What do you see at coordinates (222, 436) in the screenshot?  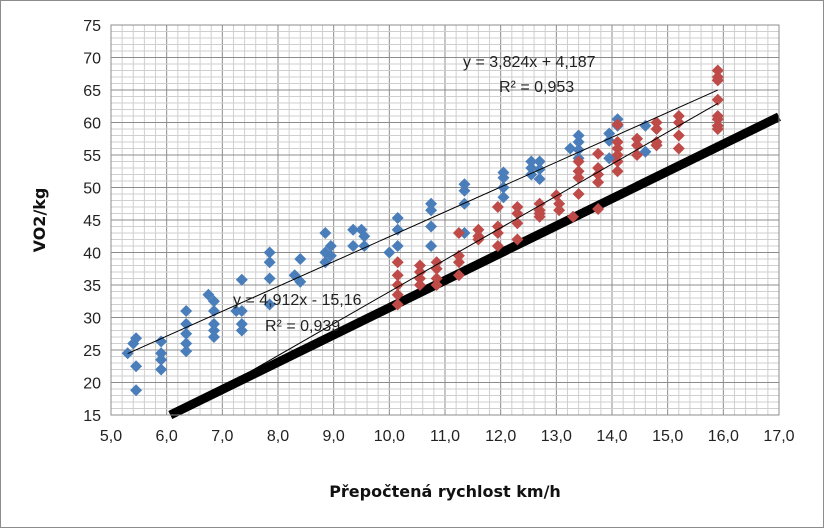 I see `x-tick-label: 7,0` at bounding box center [222, 436].